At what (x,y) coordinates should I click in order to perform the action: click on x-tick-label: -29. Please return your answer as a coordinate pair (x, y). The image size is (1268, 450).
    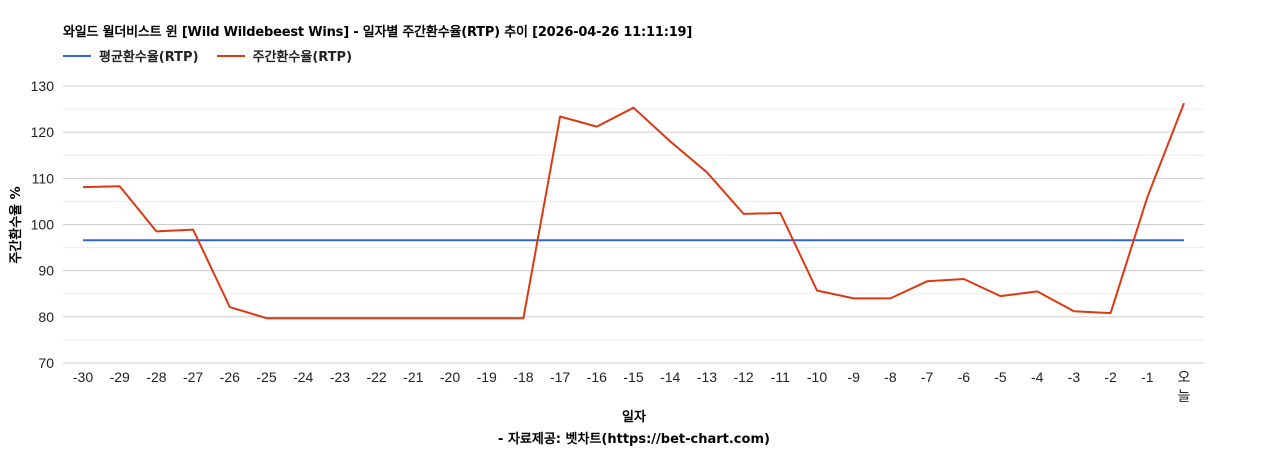
    Looking at the image, I should click on (120, 377).